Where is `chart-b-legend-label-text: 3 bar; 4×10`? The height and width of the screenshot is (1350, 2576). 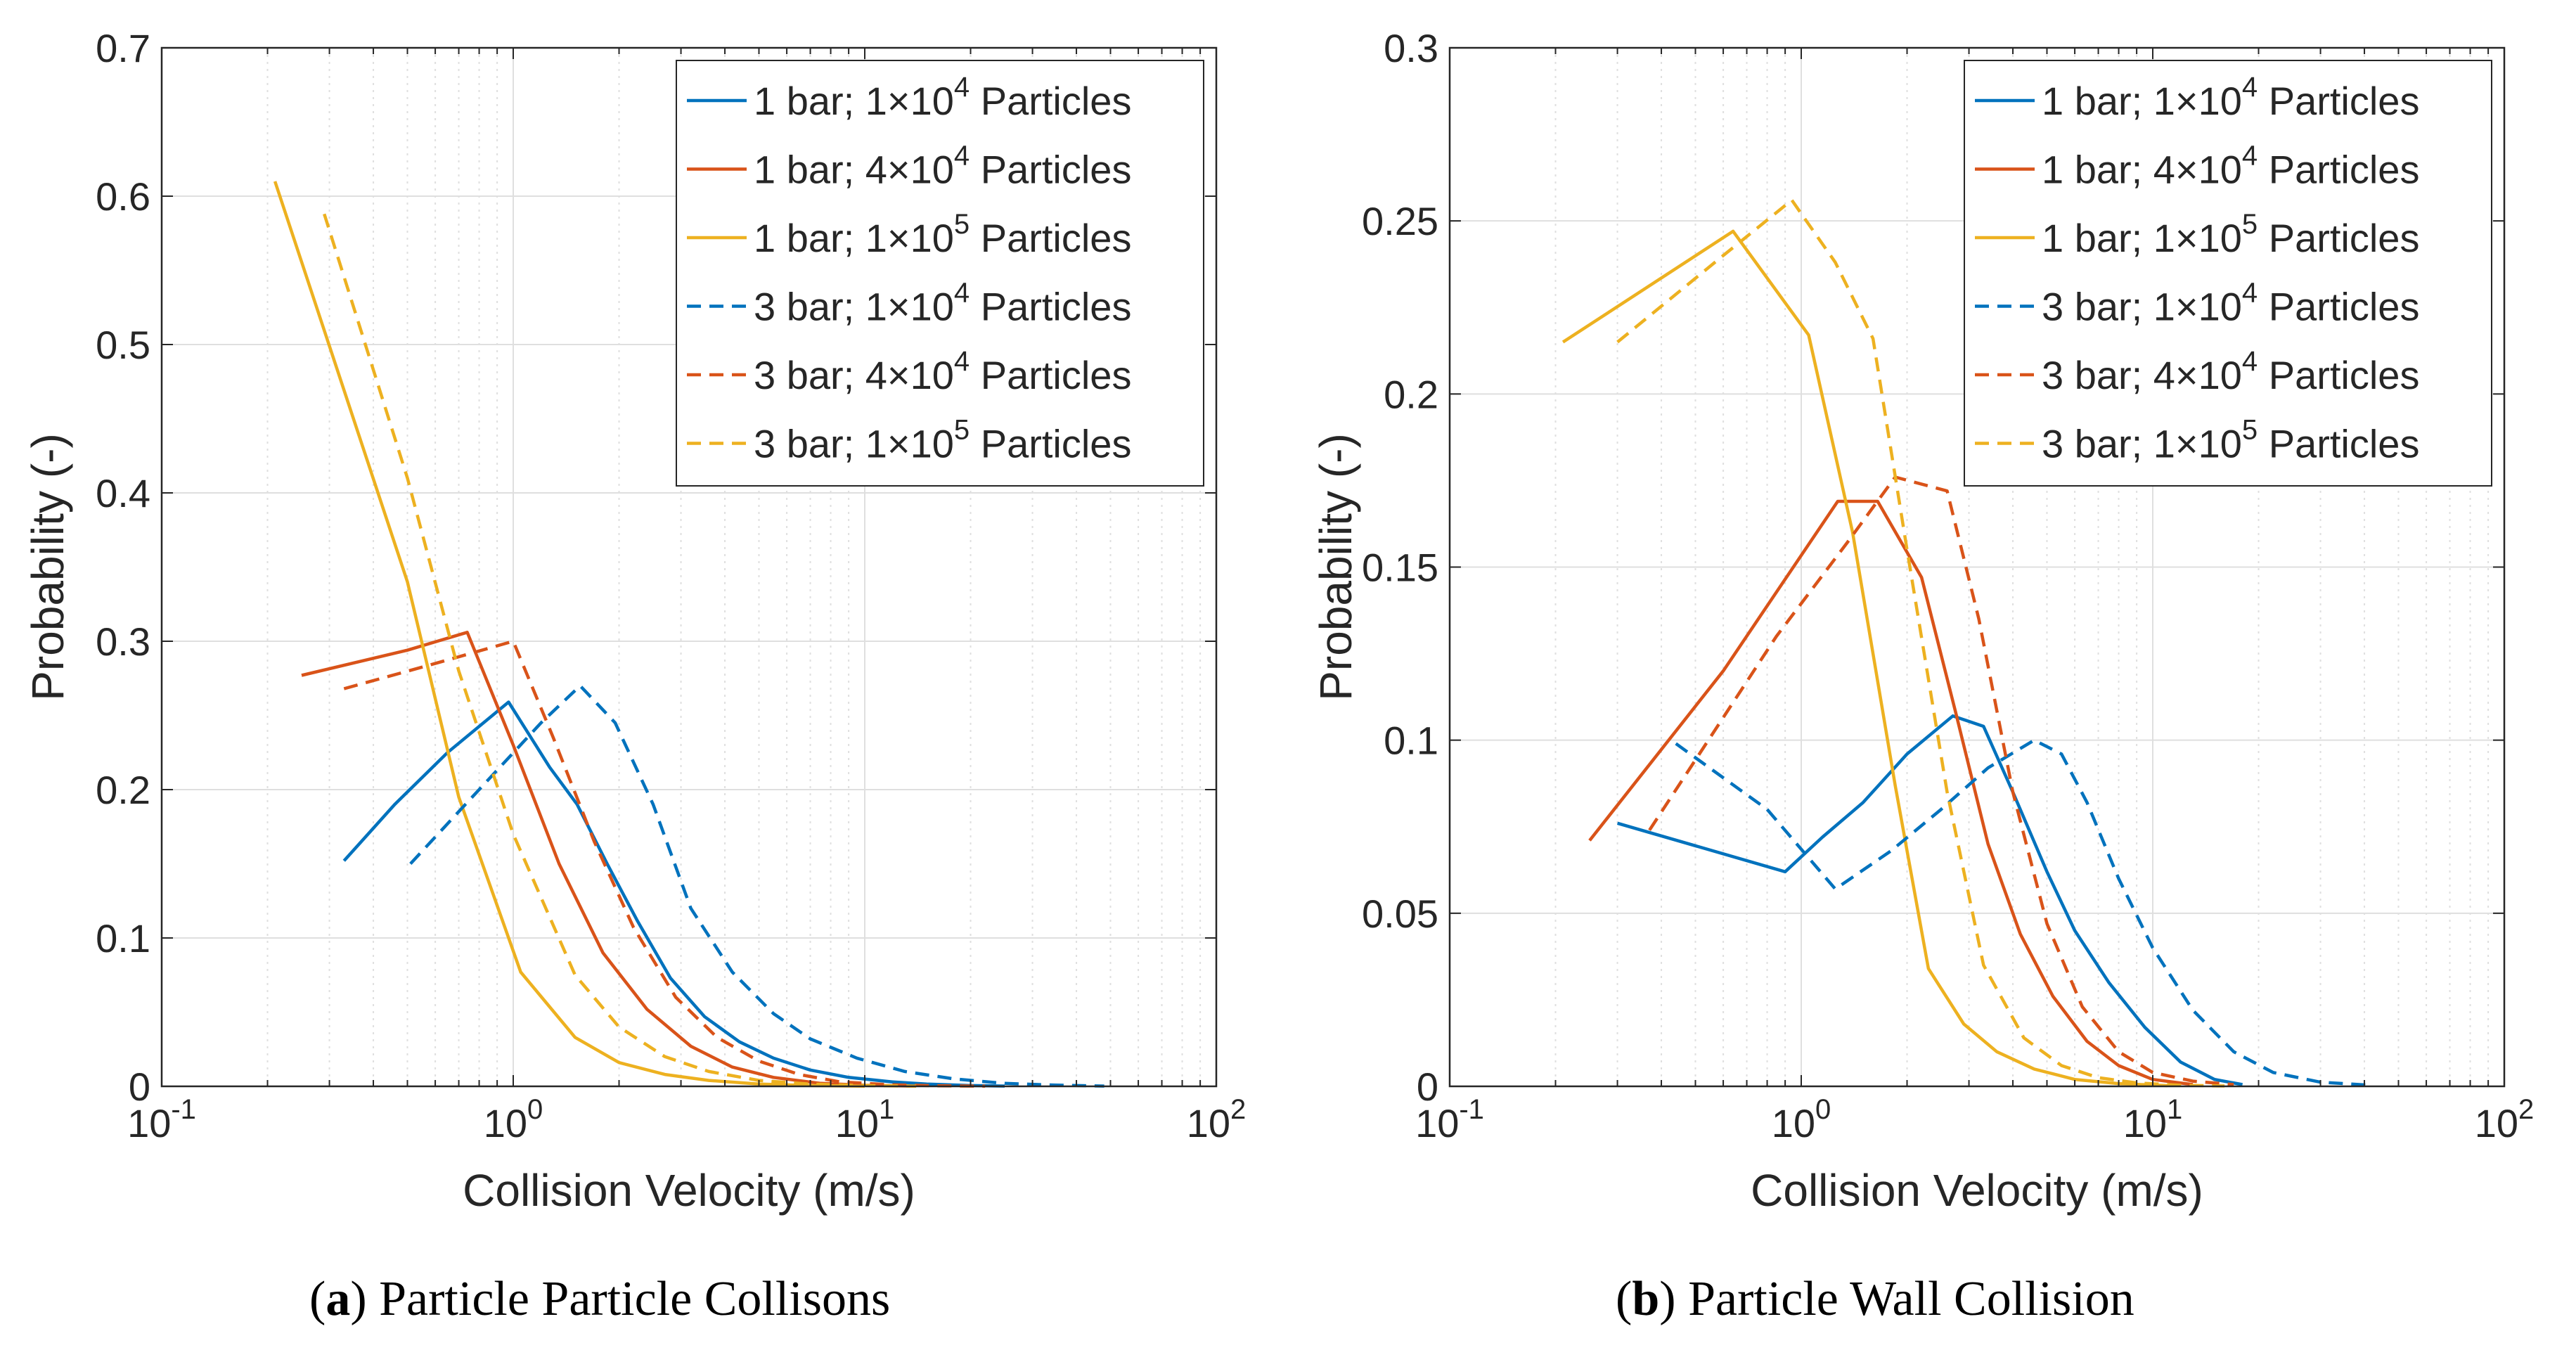 chart-b-legend-label-text: 3 bar; 4×10 is located at coordinates (2142, 375).